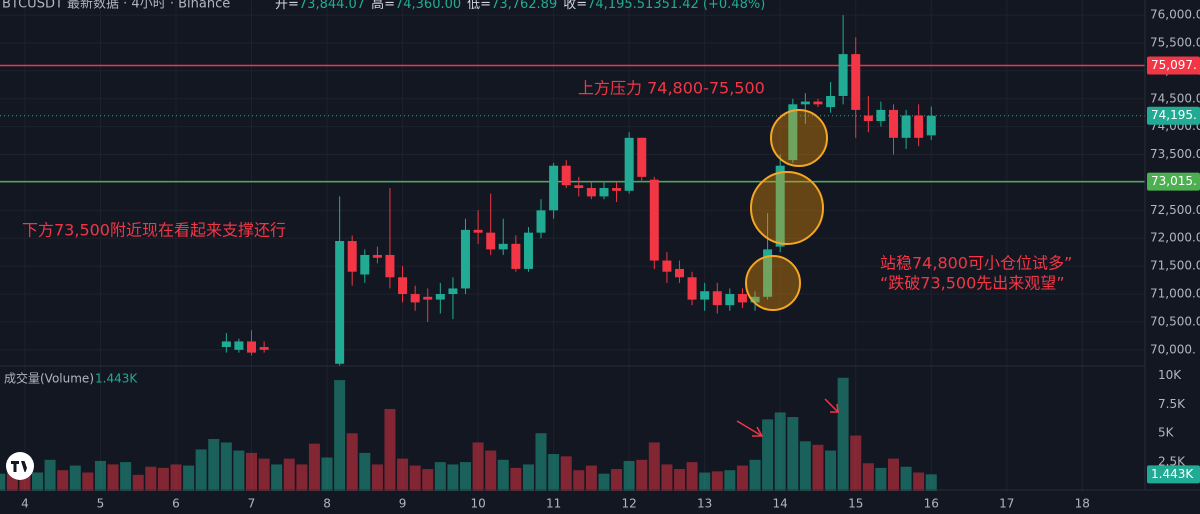  I want to click on highlights, so click(786, 210).